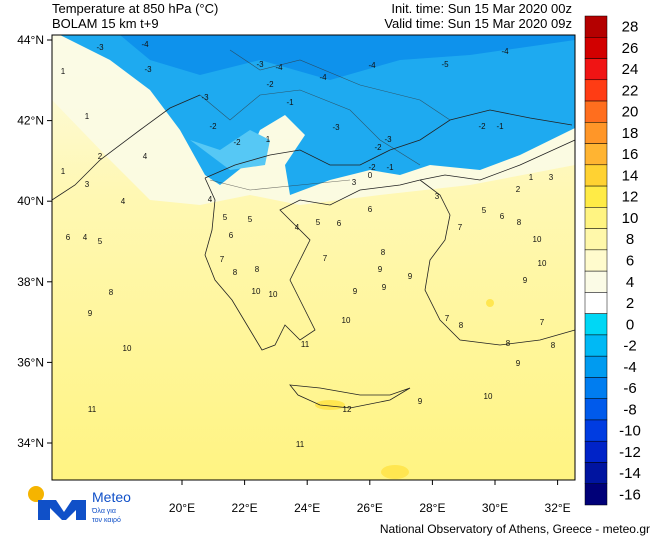 The image size is (650, 540). What do you see at coordinates (630, 282) in the screenshot?
I see `colorbar-label: 4` at bounding box center [630, 282].